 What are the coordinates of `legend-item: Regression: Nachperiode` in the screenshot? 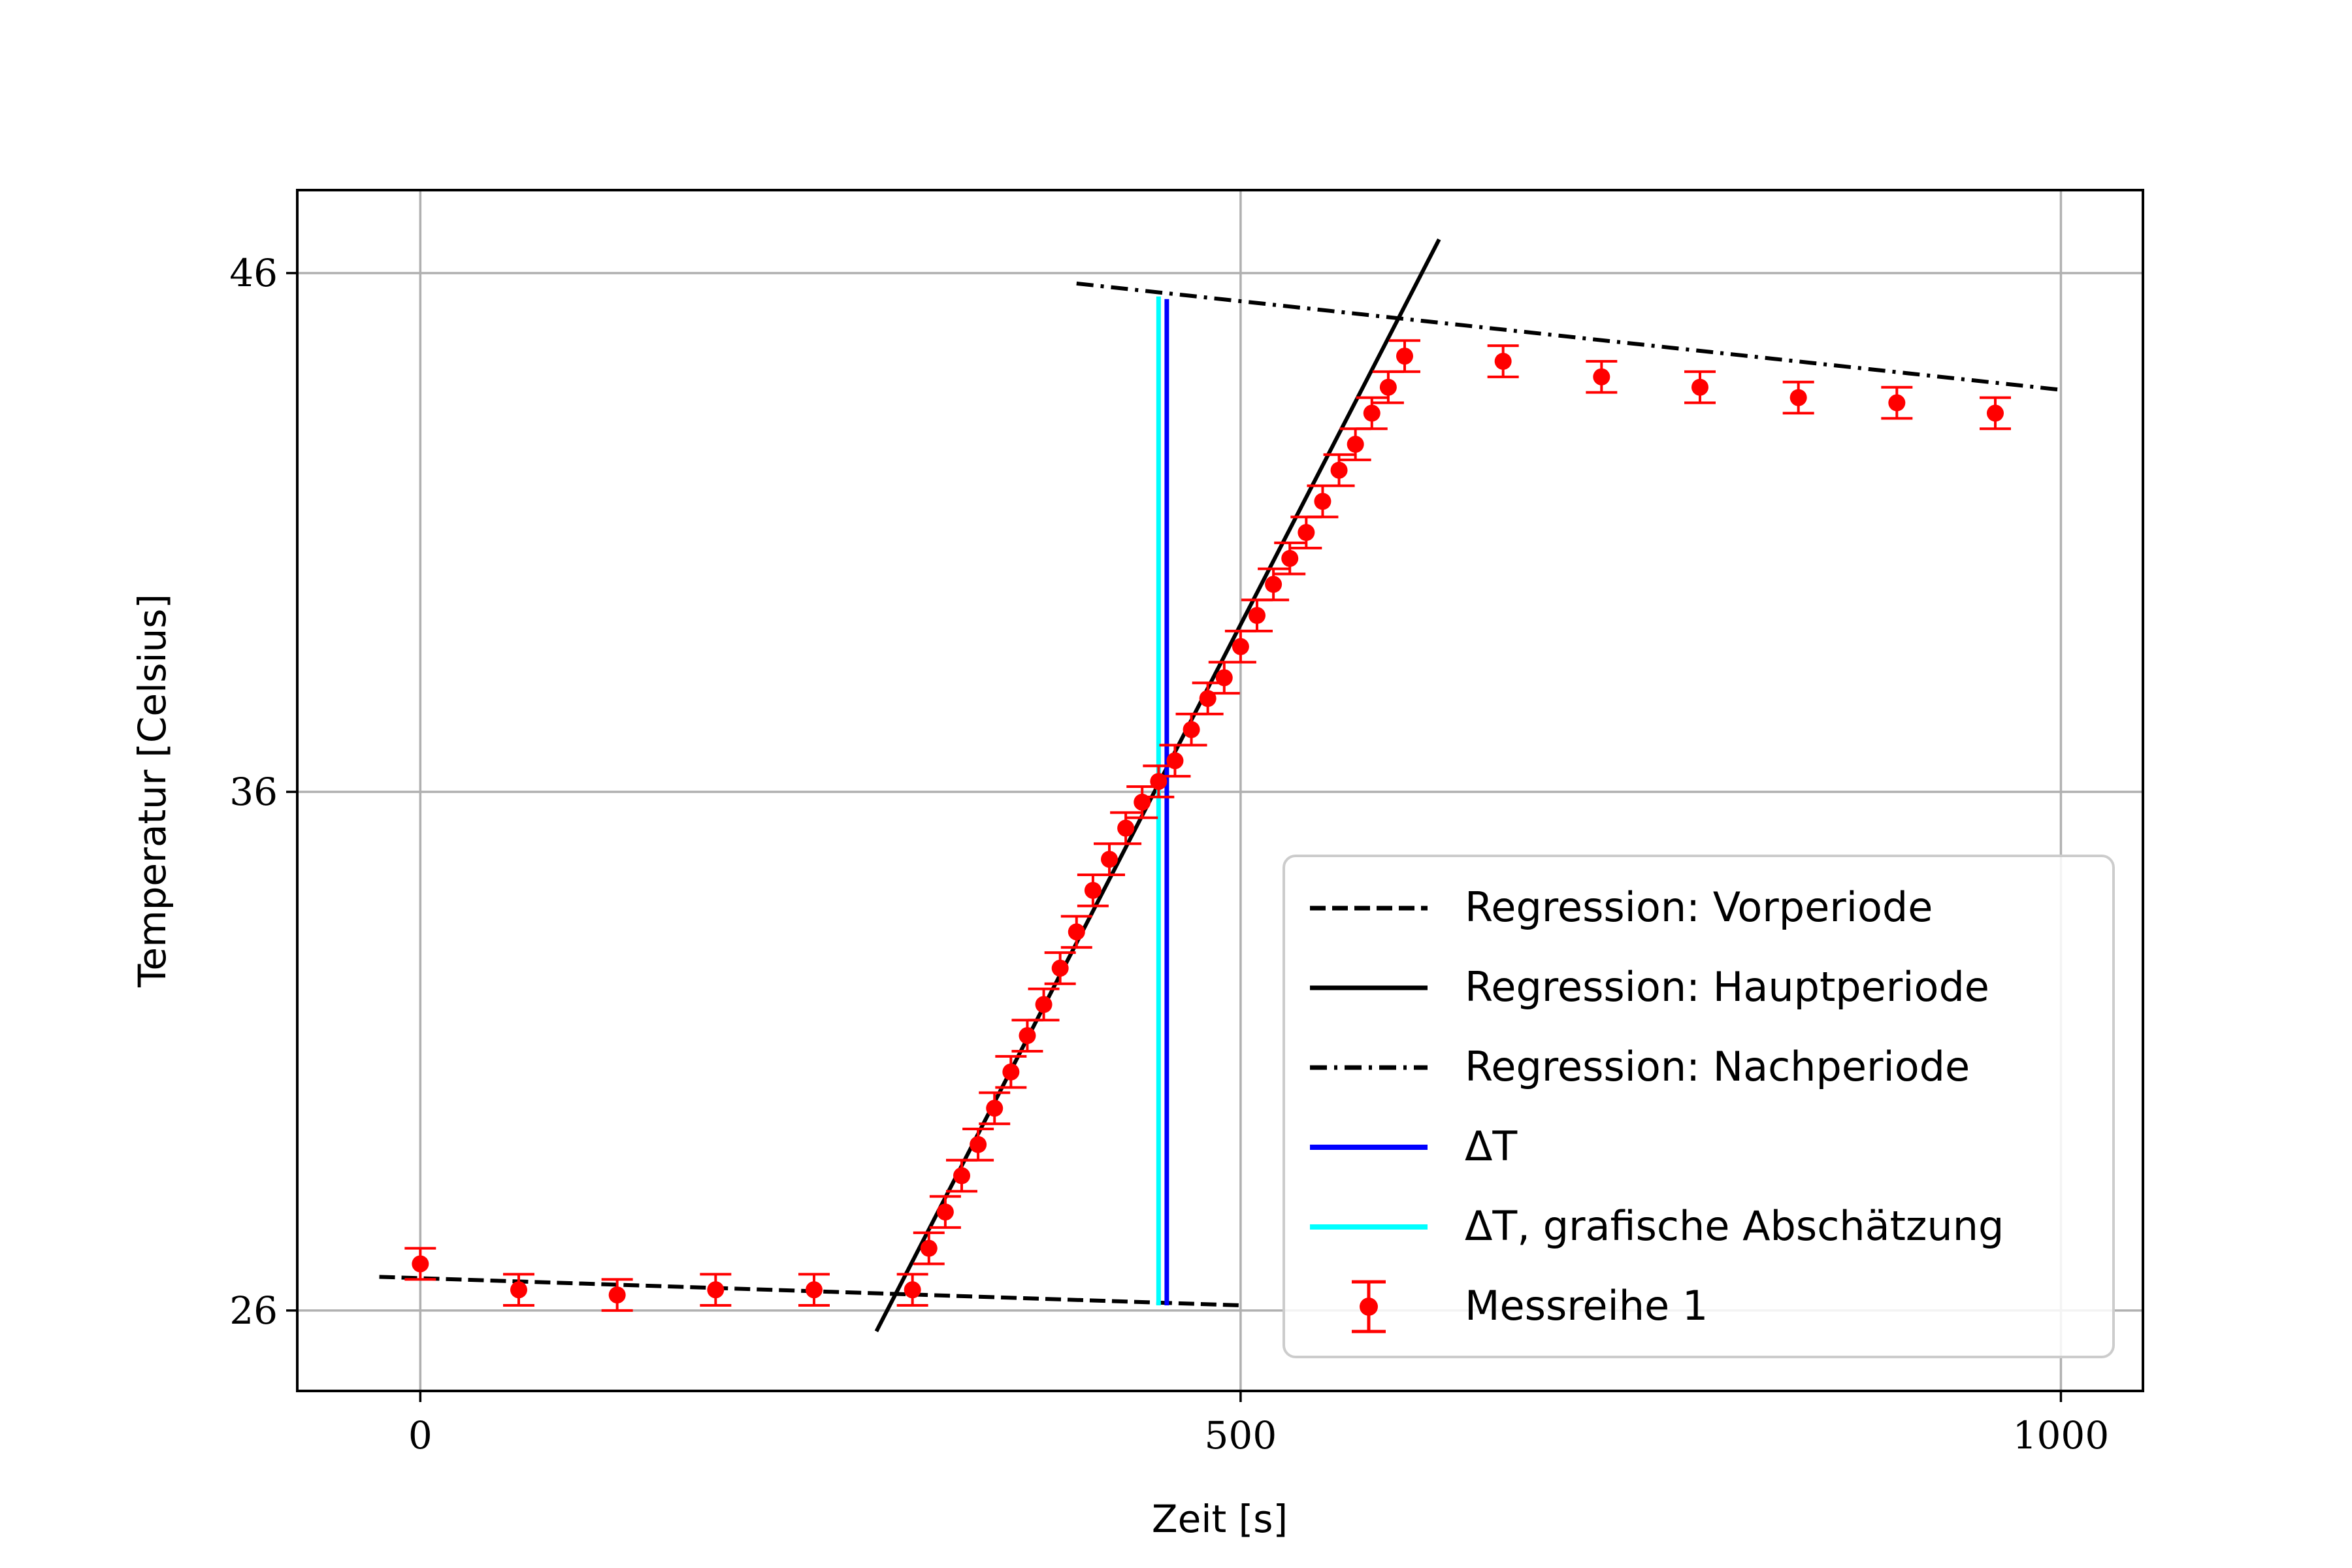 It's located at (1640, 1066).